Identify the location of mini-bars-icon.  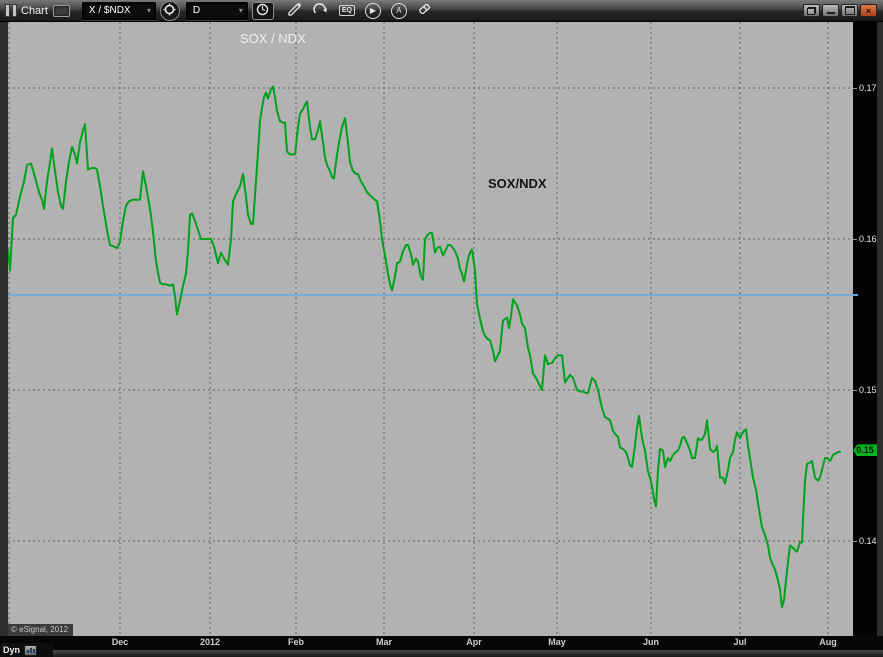
(30, 651).